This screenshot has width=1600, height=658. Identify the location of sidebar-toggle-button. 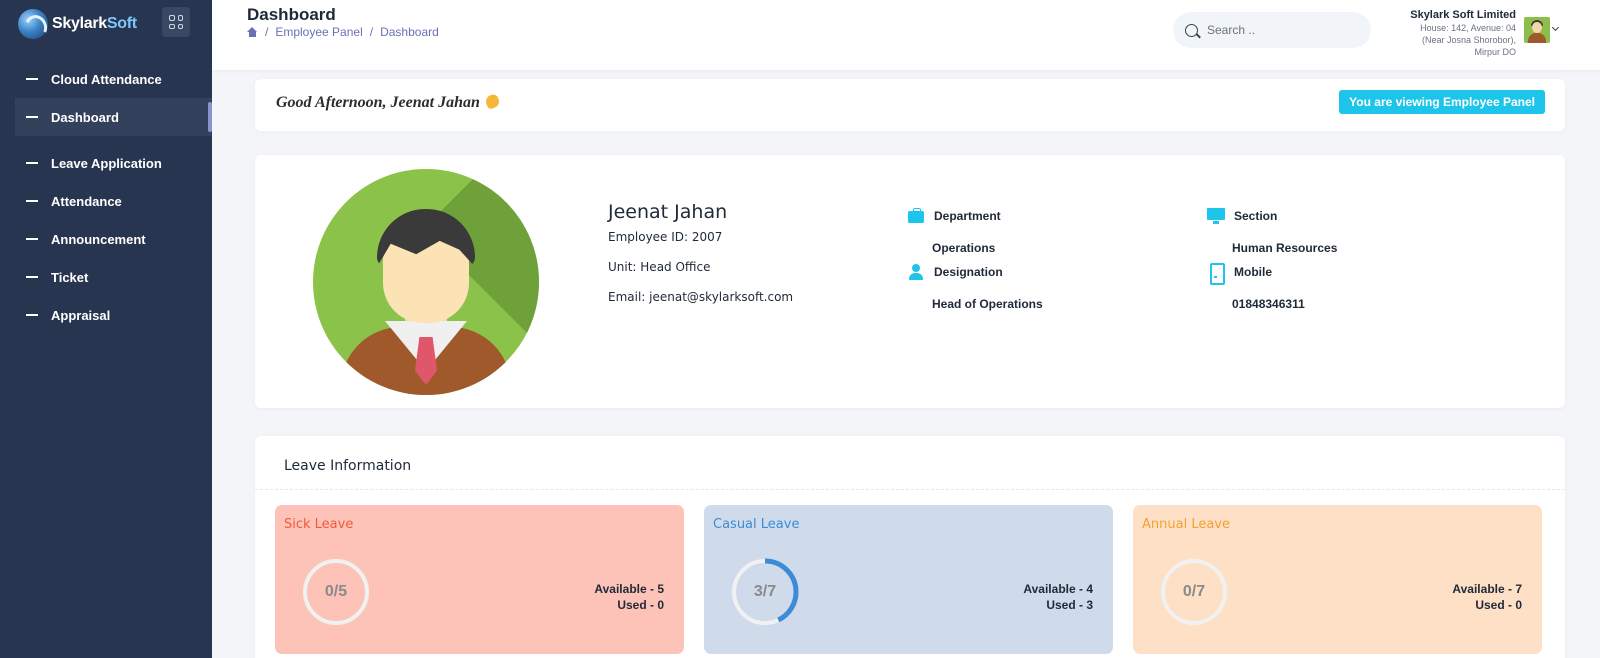
(176, 22).